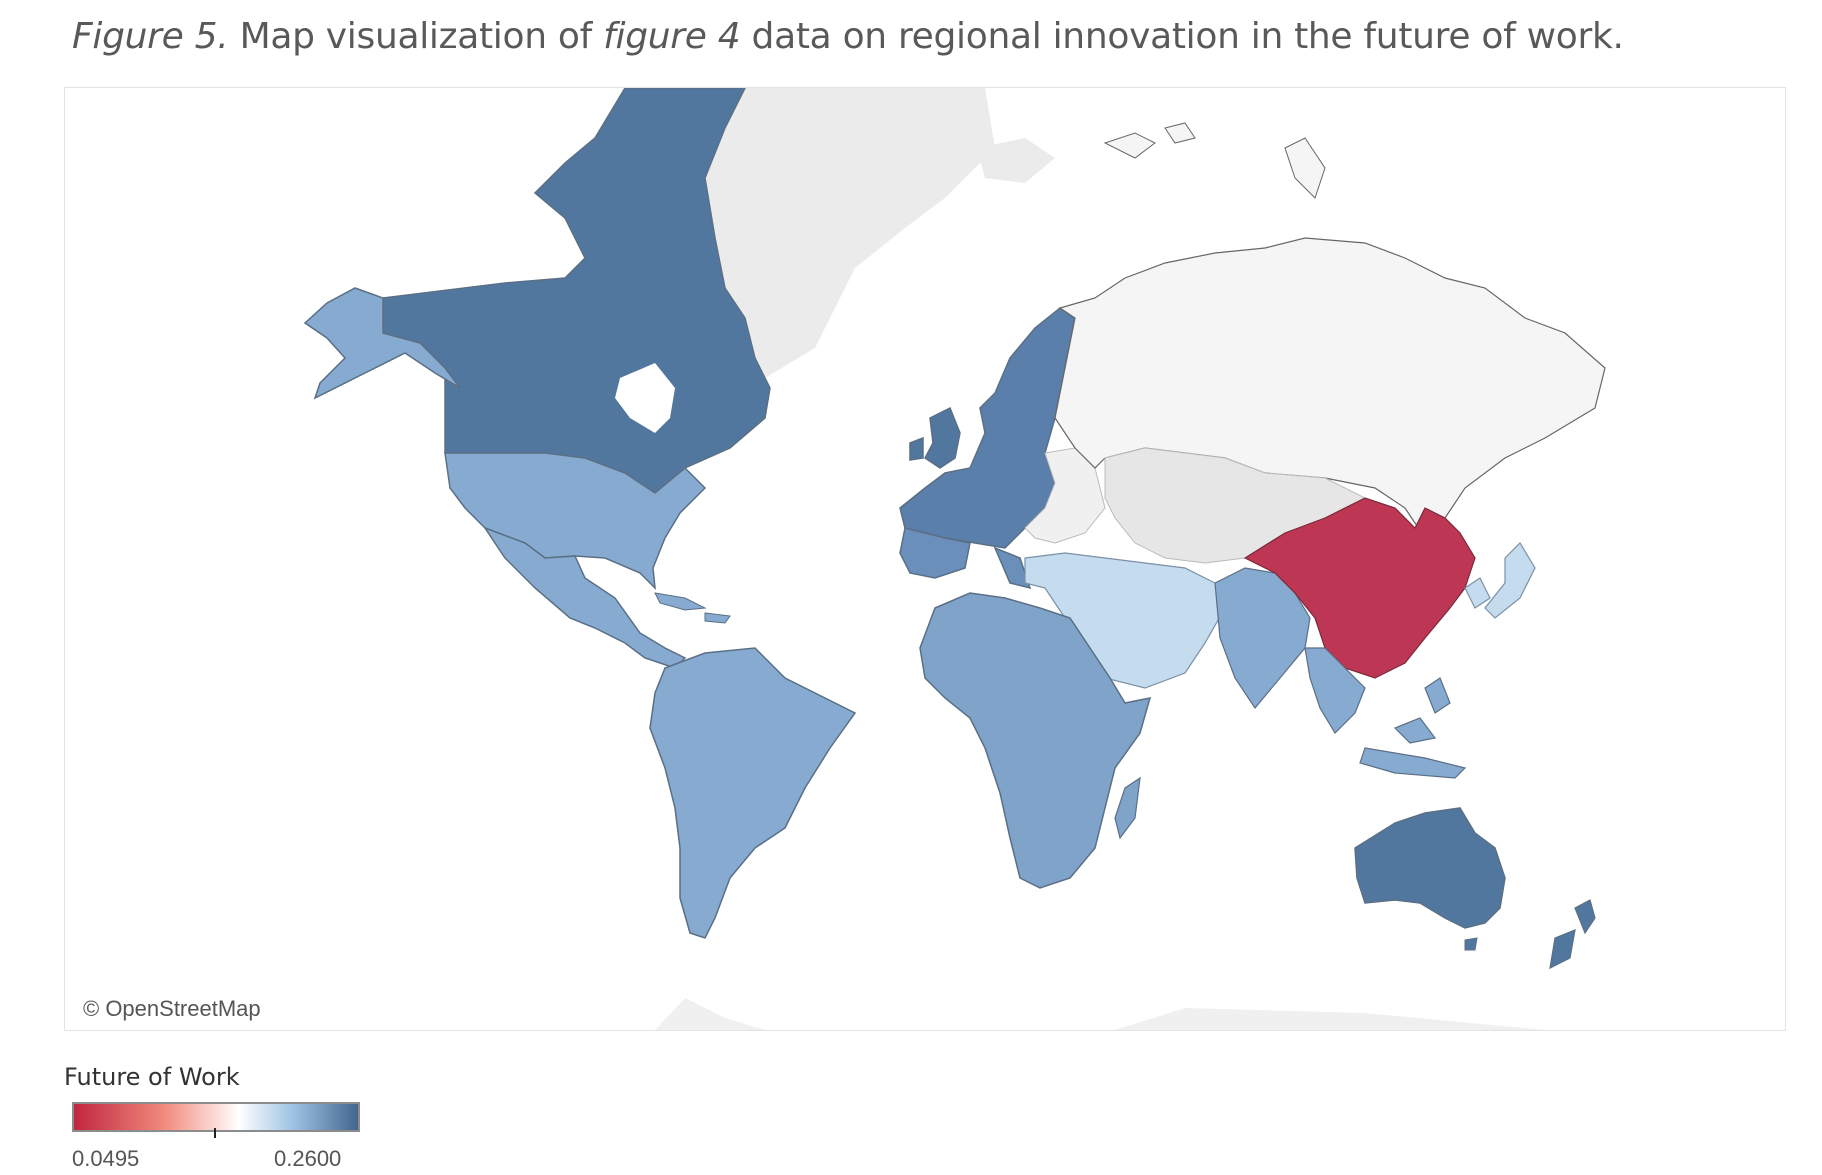 The height and width of the screenshot is (1175, 1822). What do you see at coordinates (382, 343) in the screenshot?
I see `region-alaska` at bounding box center [382, 343].